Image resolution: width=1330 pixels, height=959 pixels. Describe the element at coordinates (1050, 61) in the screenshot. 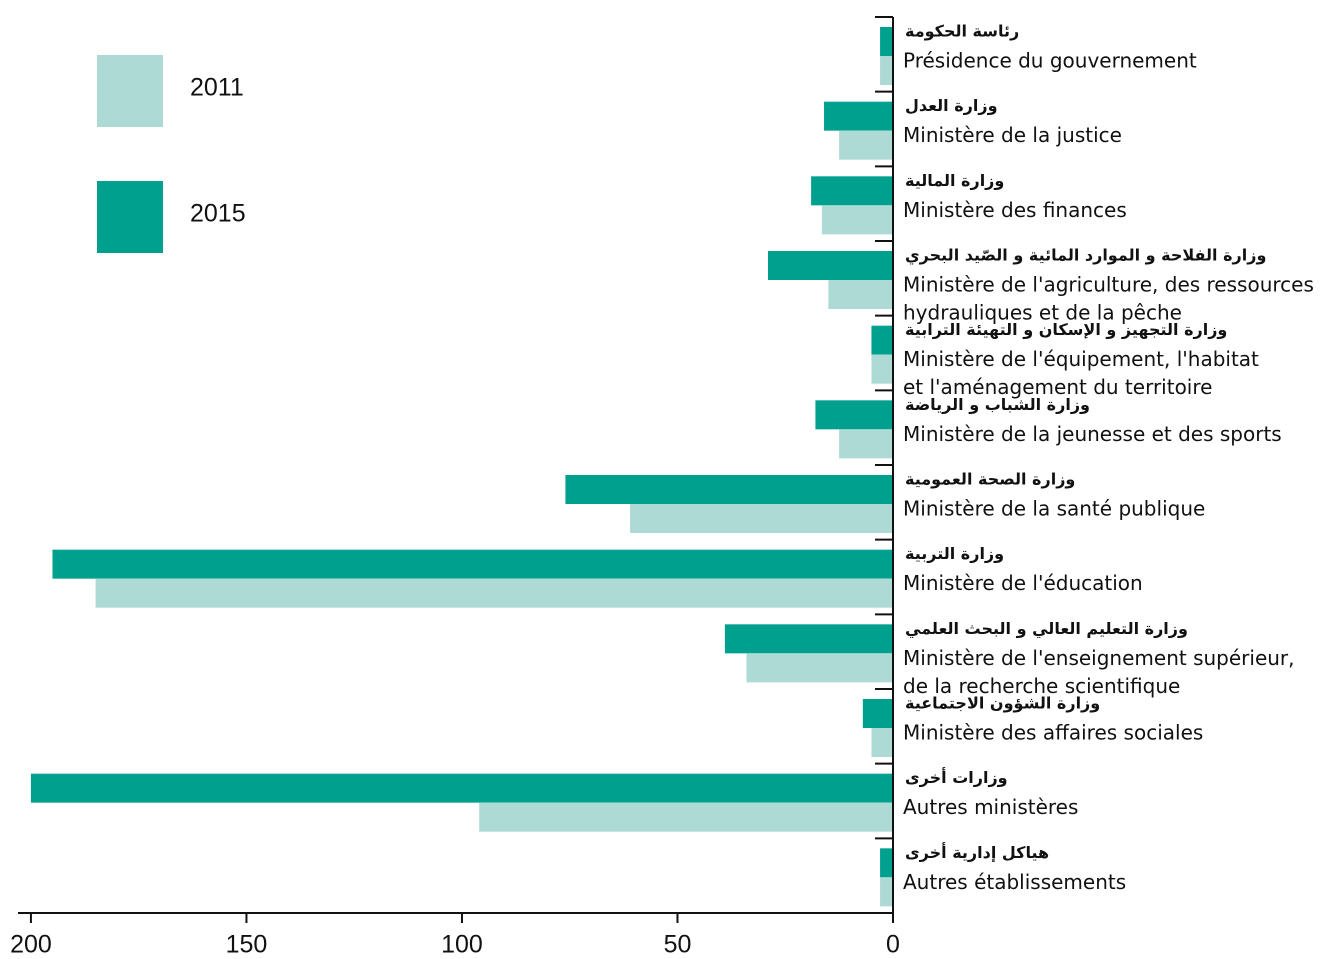

I see `category-label: Présidence du gouvernement` at that location.